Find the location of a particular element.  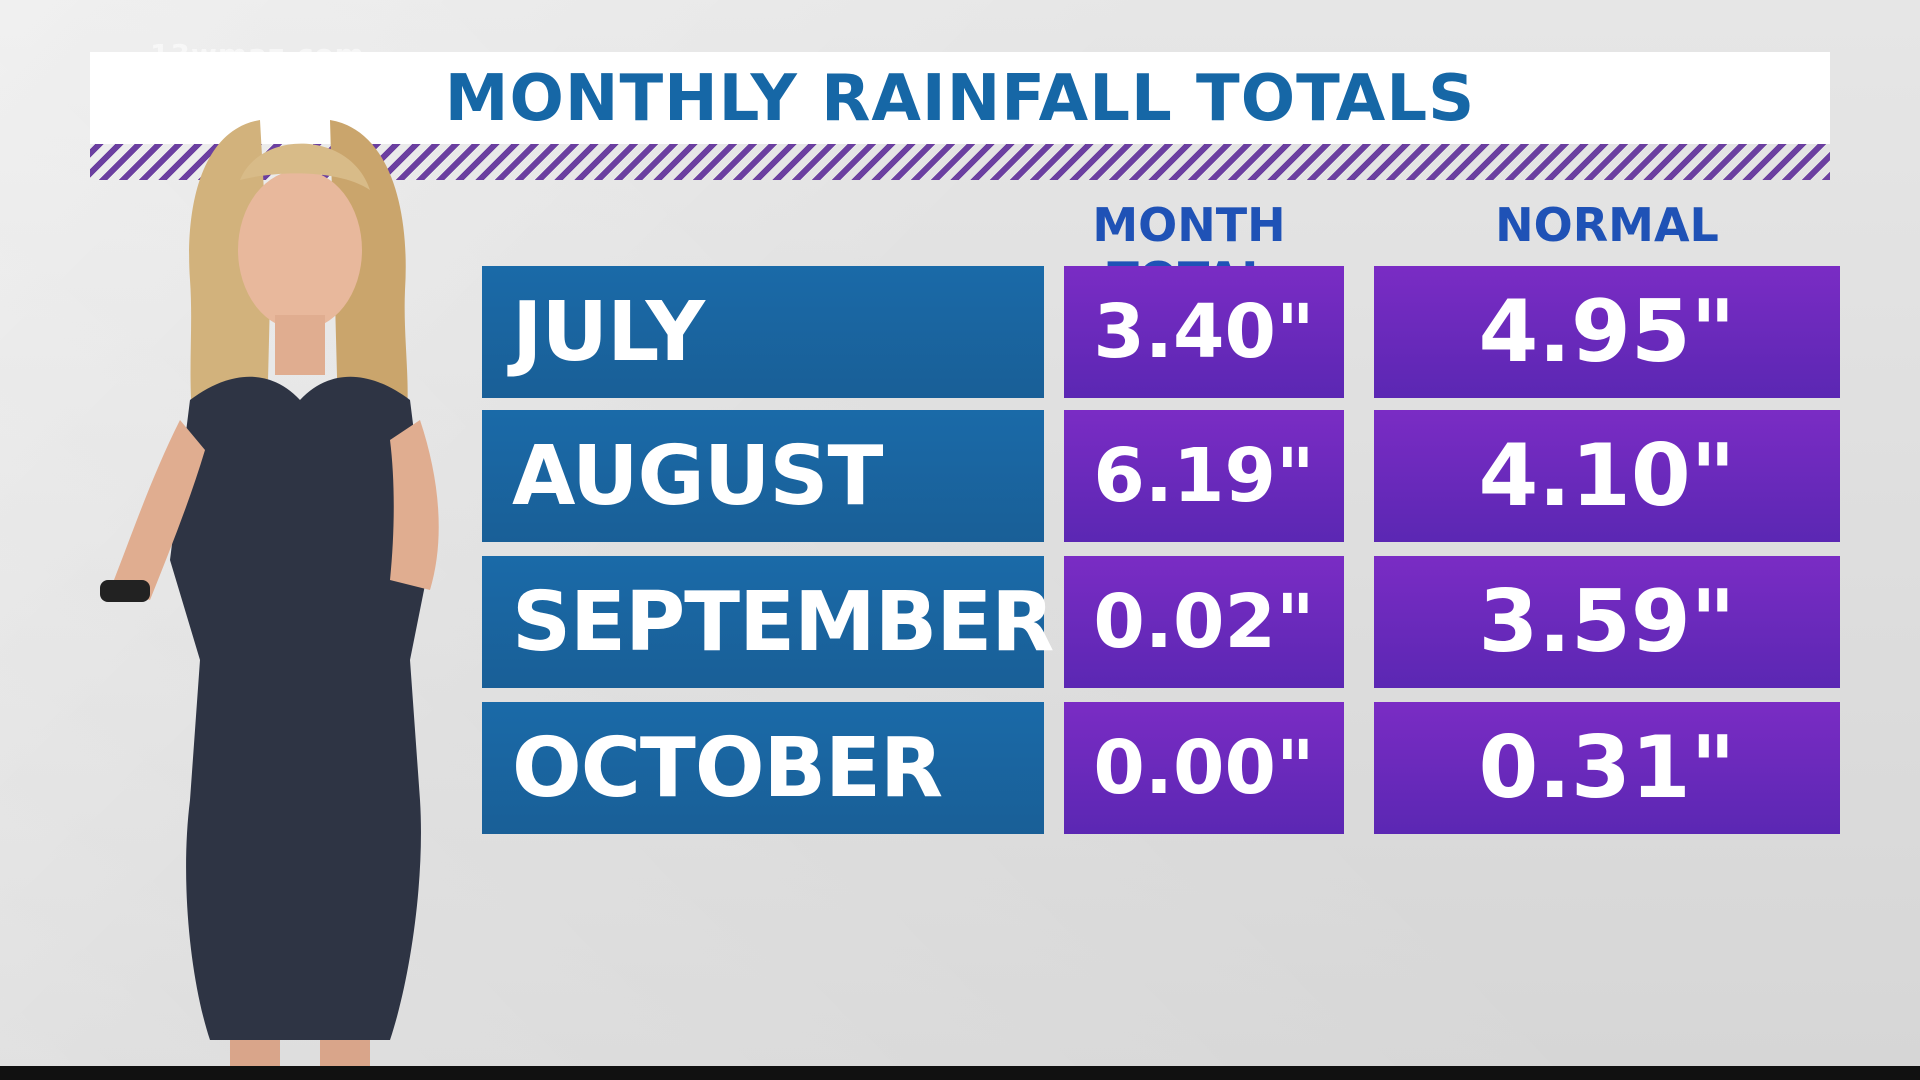

month-total-cell: 6.19" is located at coordinates (1204, 476).